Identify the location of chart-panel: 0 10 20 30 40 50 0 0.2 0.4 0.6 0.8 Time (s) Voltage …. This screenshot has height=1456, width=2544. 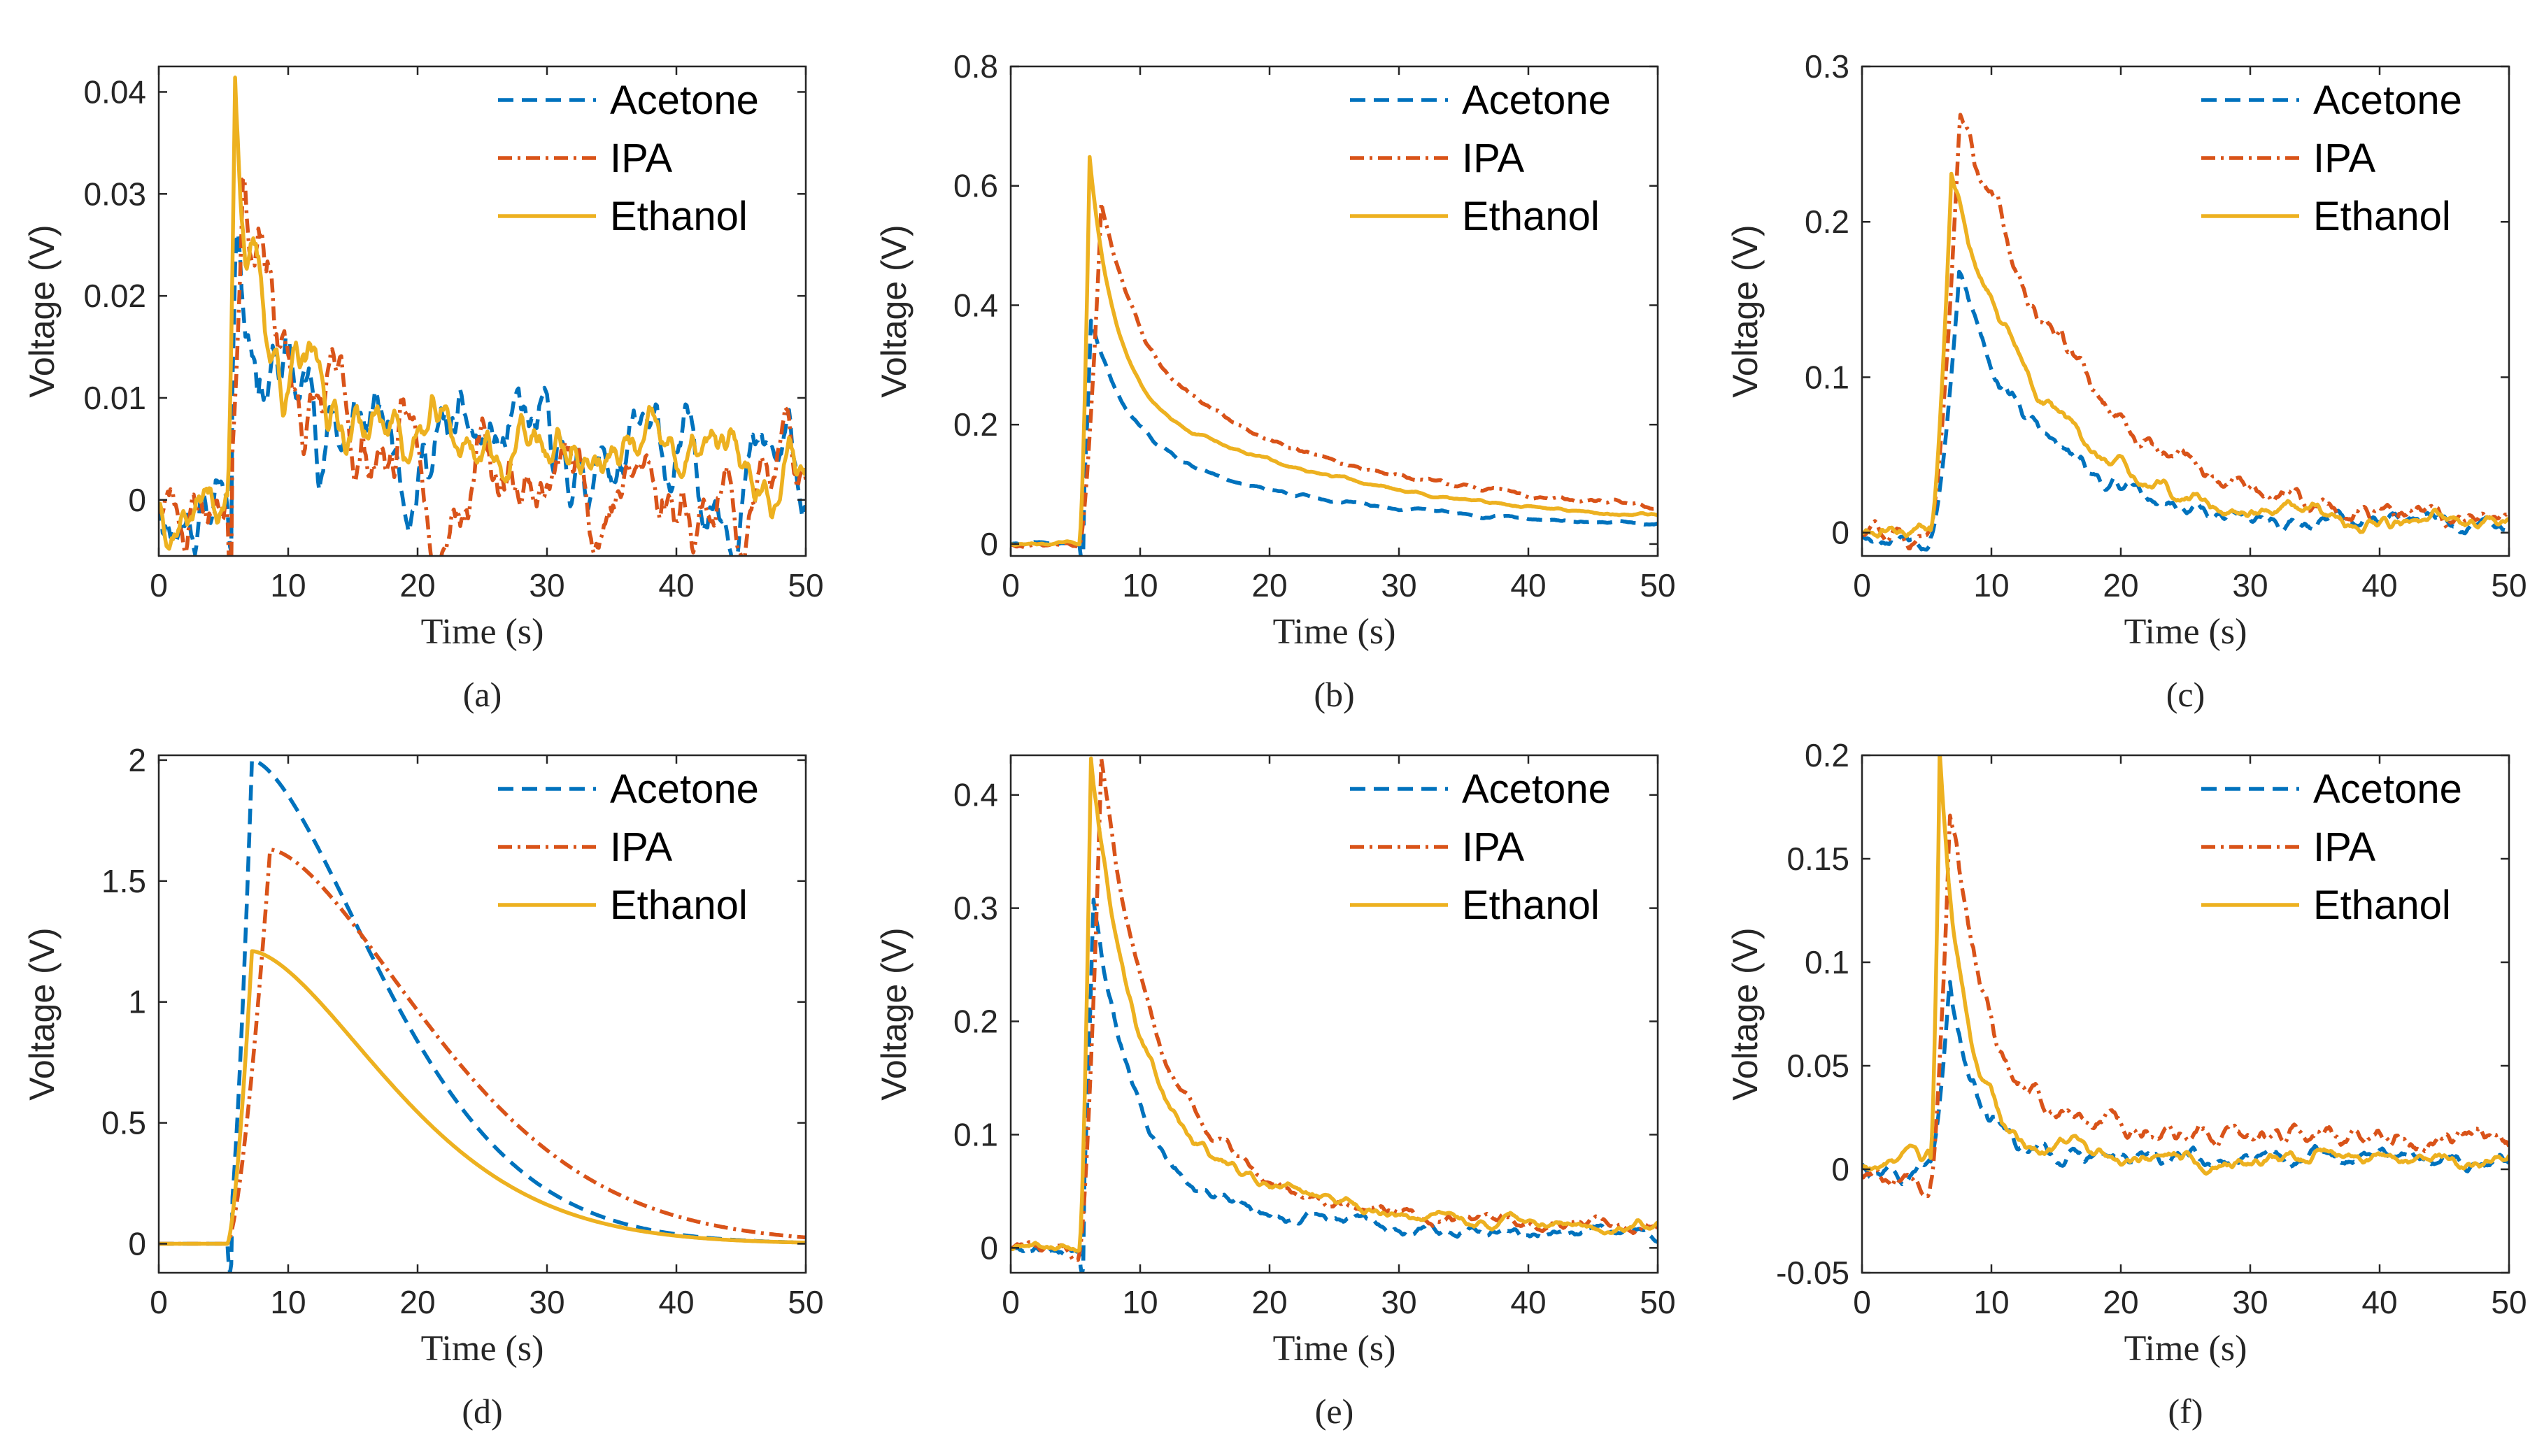
(1275, 381).